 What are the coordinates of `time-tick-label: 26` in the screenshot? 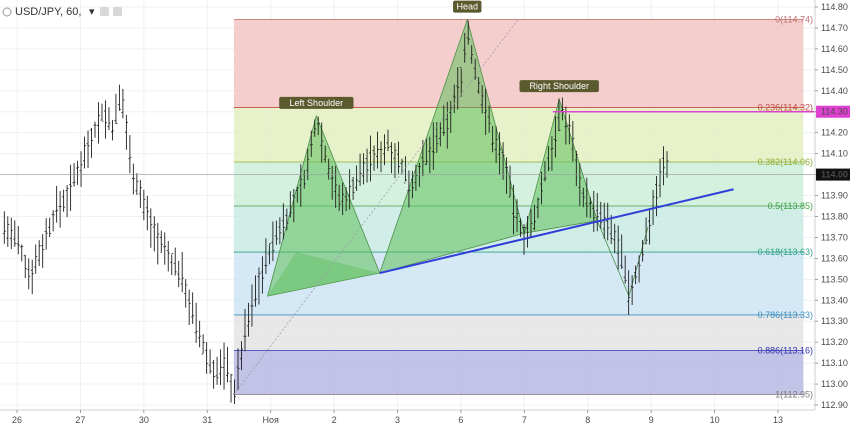 It's located at (17, 420).